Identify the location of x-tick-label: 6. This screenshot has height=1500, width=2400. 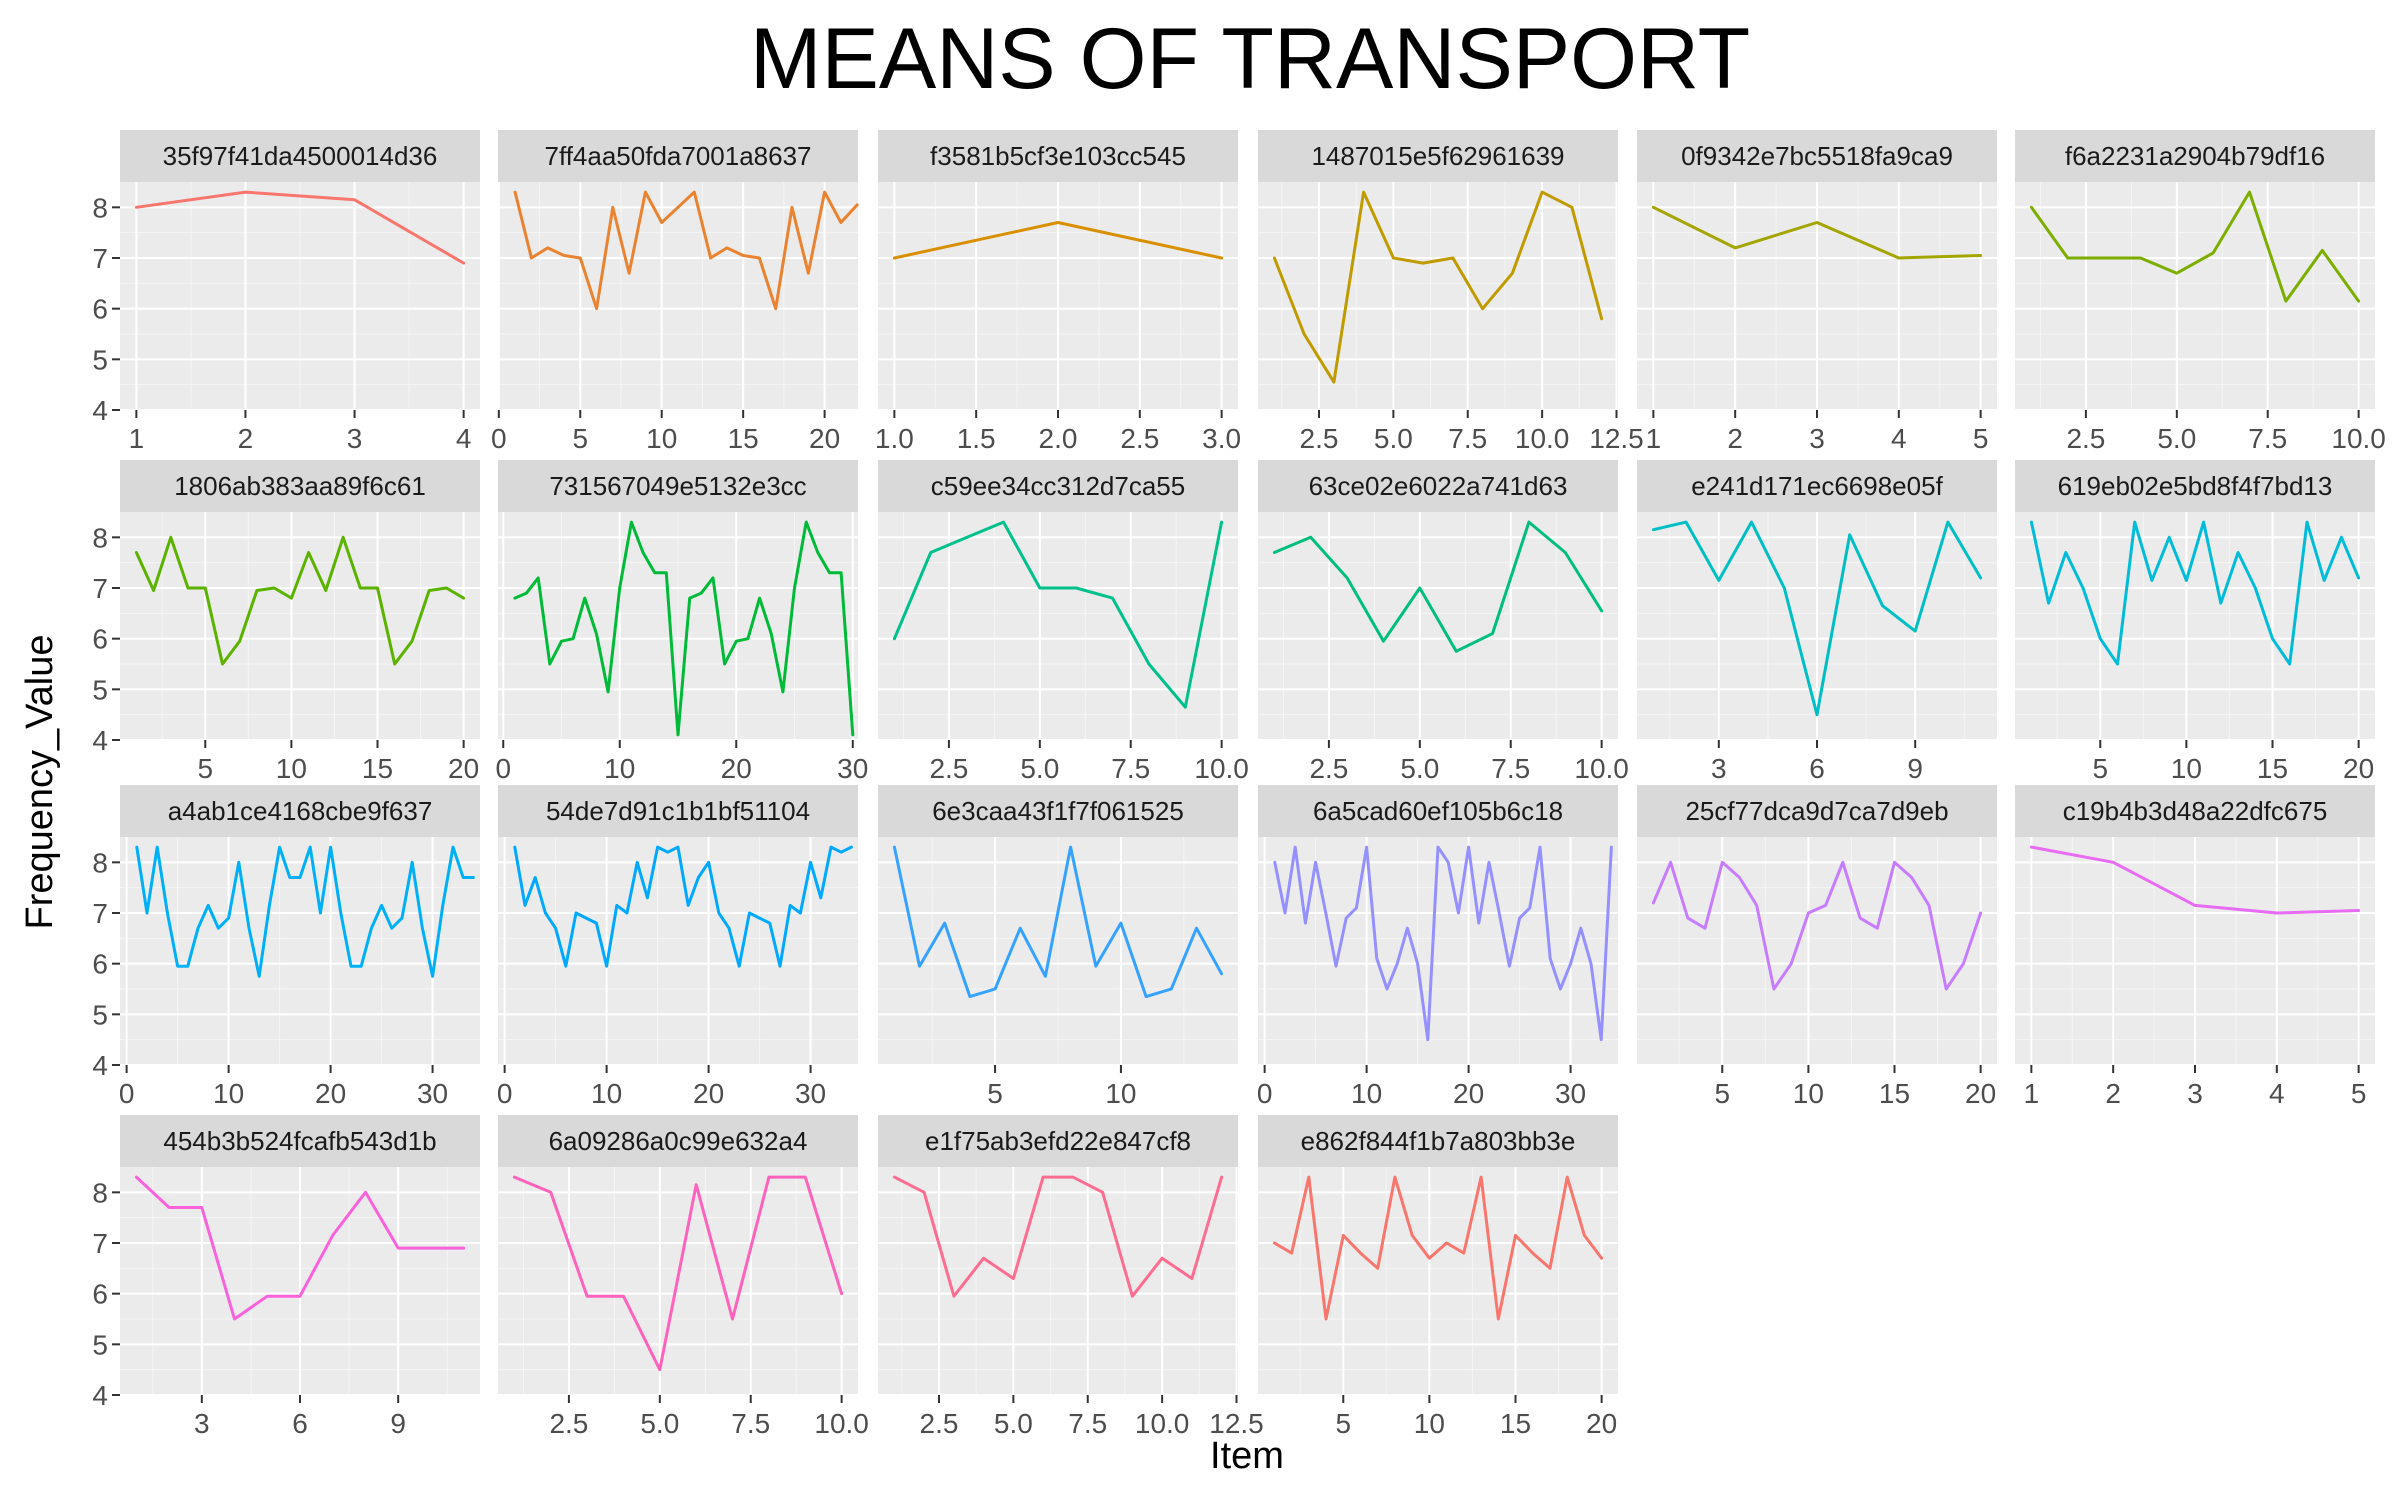
(300, 1423).